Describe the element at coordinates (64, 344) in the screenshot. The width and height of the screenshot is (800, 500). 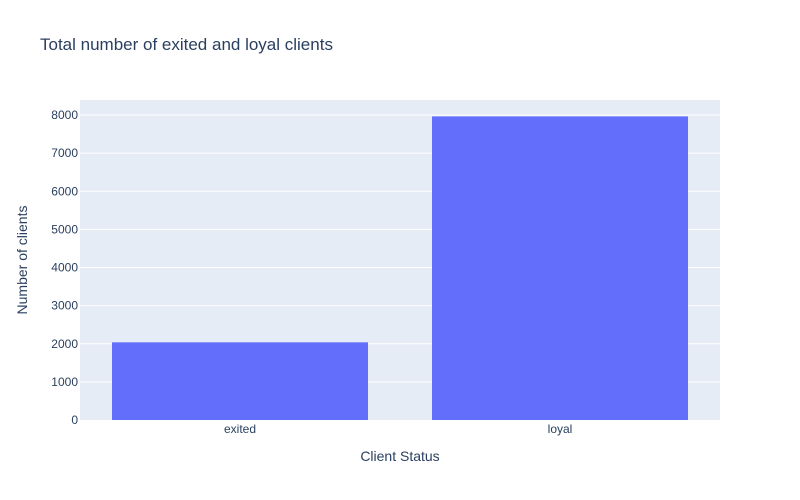
I see `y-tick-label: 2000` at that location.